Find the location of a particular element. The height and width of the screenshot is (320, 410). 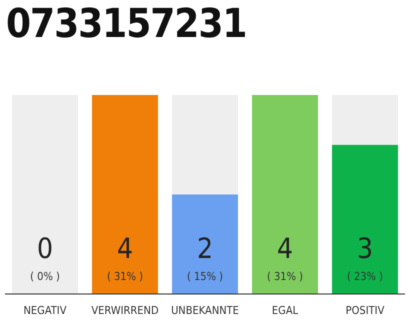

data-label: 3 is located at coordinates (365, 248).